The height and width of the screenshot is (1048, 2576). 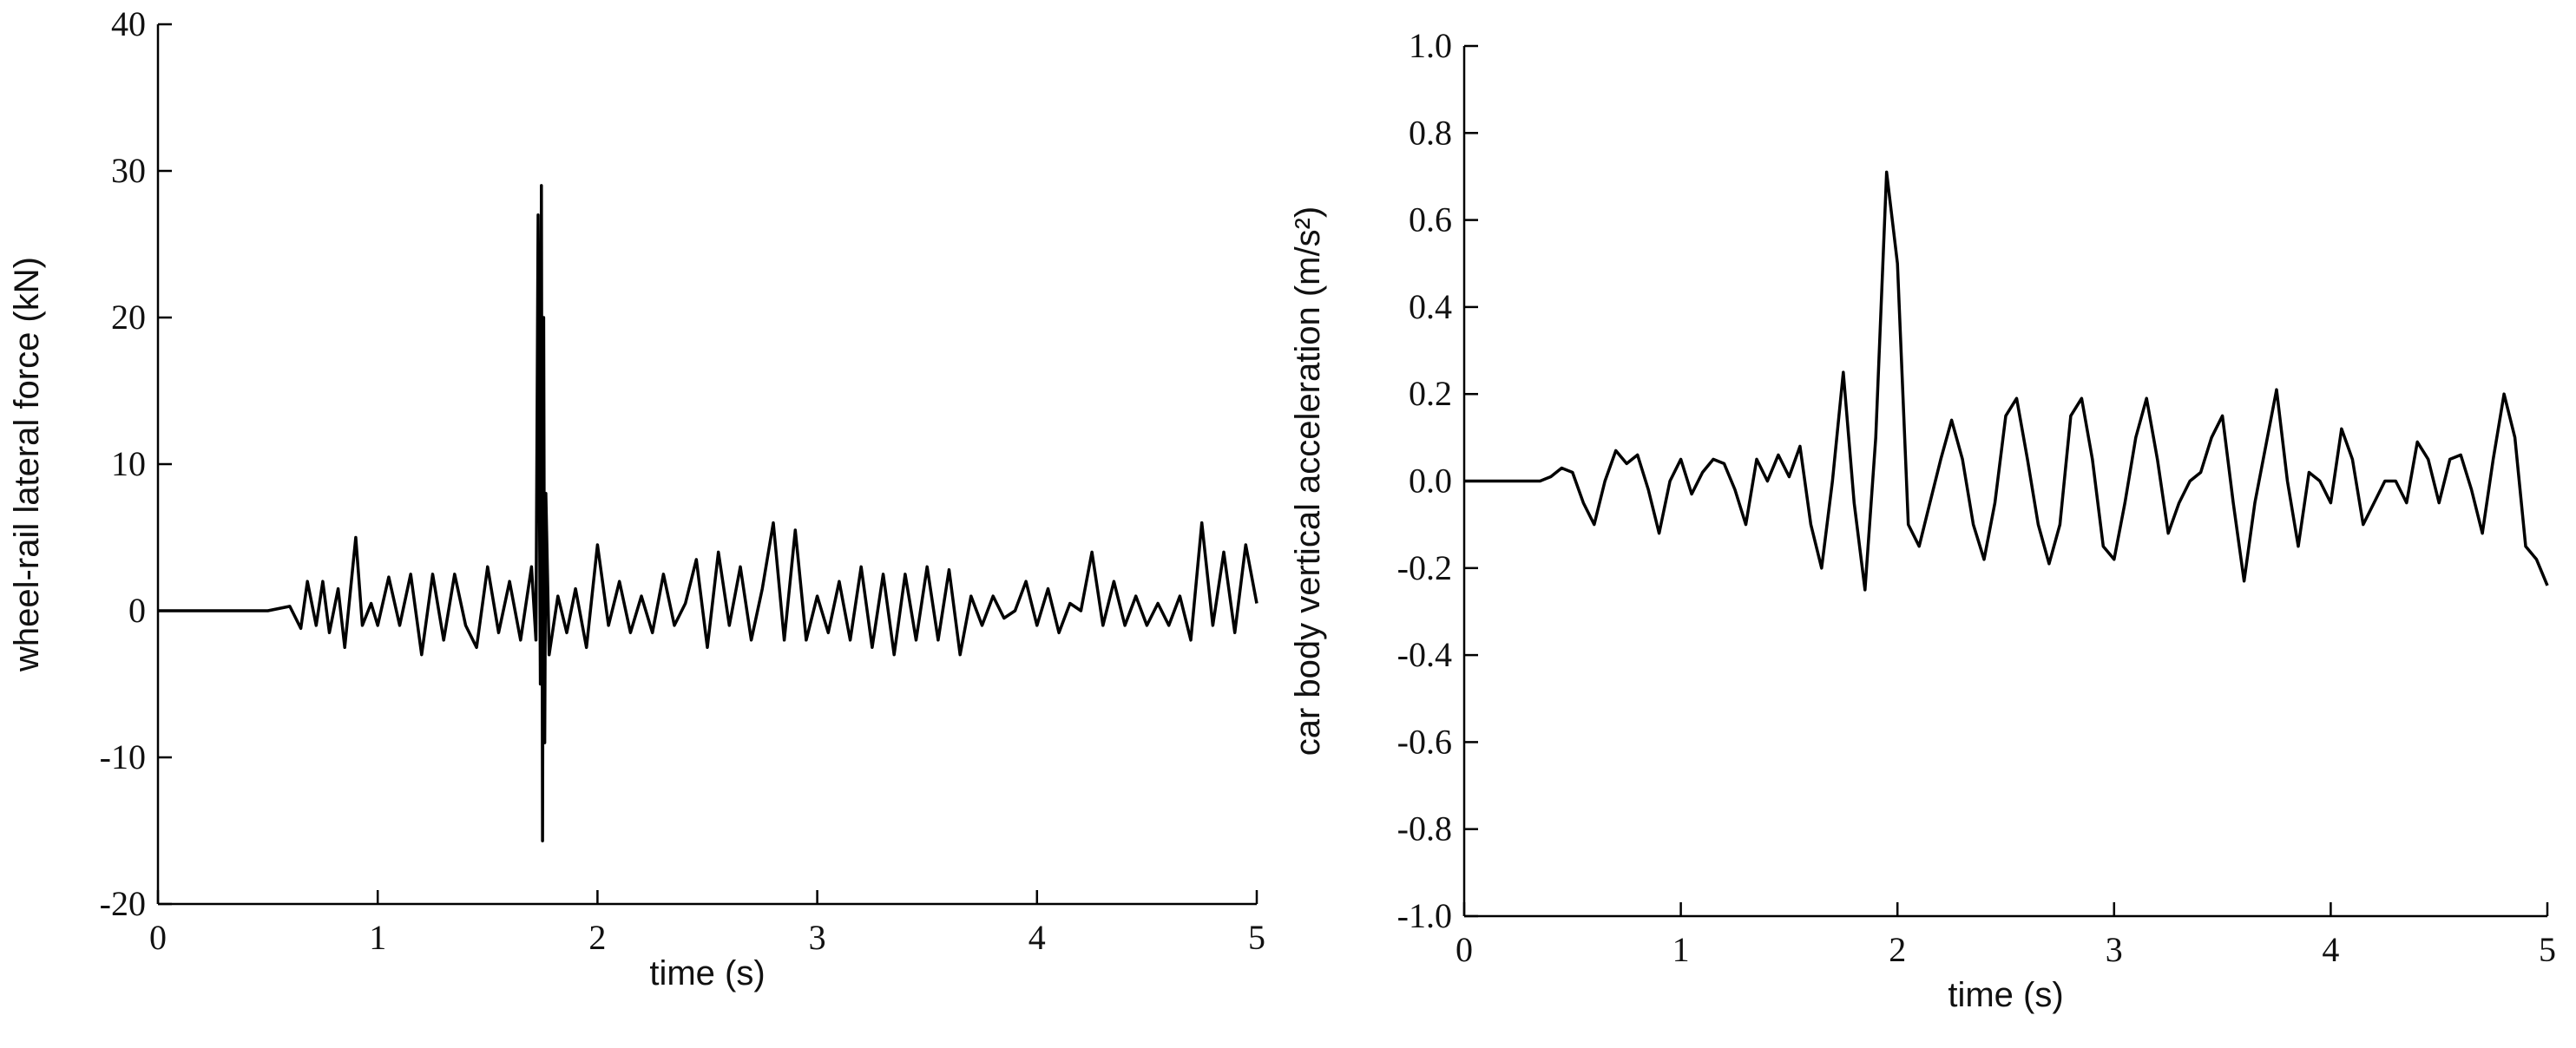 What do you see at coordinates (1424, 741) in the screenshot?
I see `y-tick-label: -0.6` at bounding box center [1424, 741].